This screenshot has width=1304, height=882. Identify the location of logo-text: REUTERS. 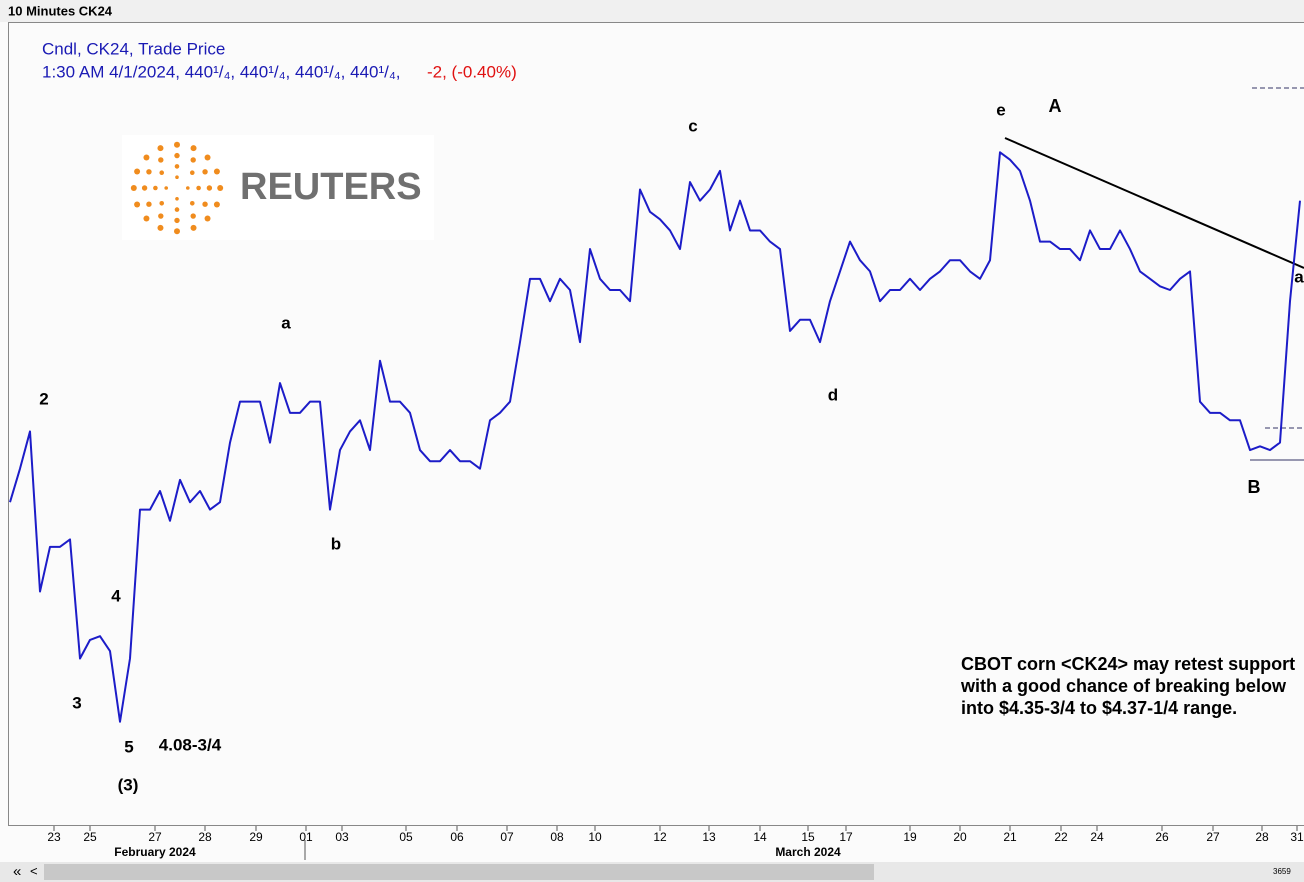
(331, 187).